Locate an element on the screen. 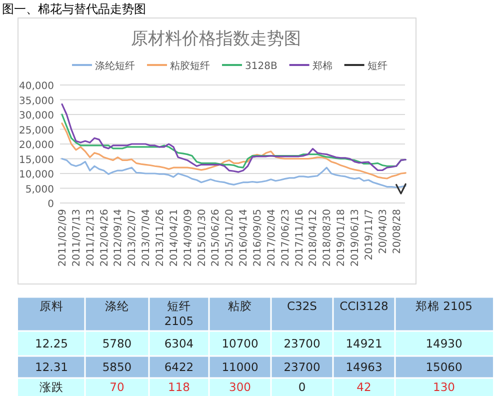 This screenshot has width=500, height=396. legend-label: 涤纶短纤 is located at coordinates (115, 66).